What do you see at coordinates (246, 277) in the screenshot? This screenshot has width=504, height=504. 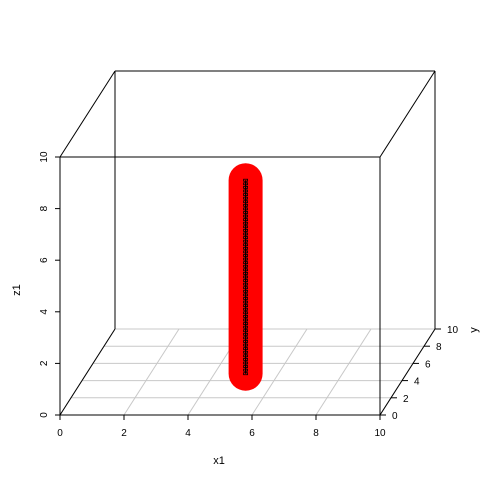 I see `data-points` at bounding box center [246, 277].